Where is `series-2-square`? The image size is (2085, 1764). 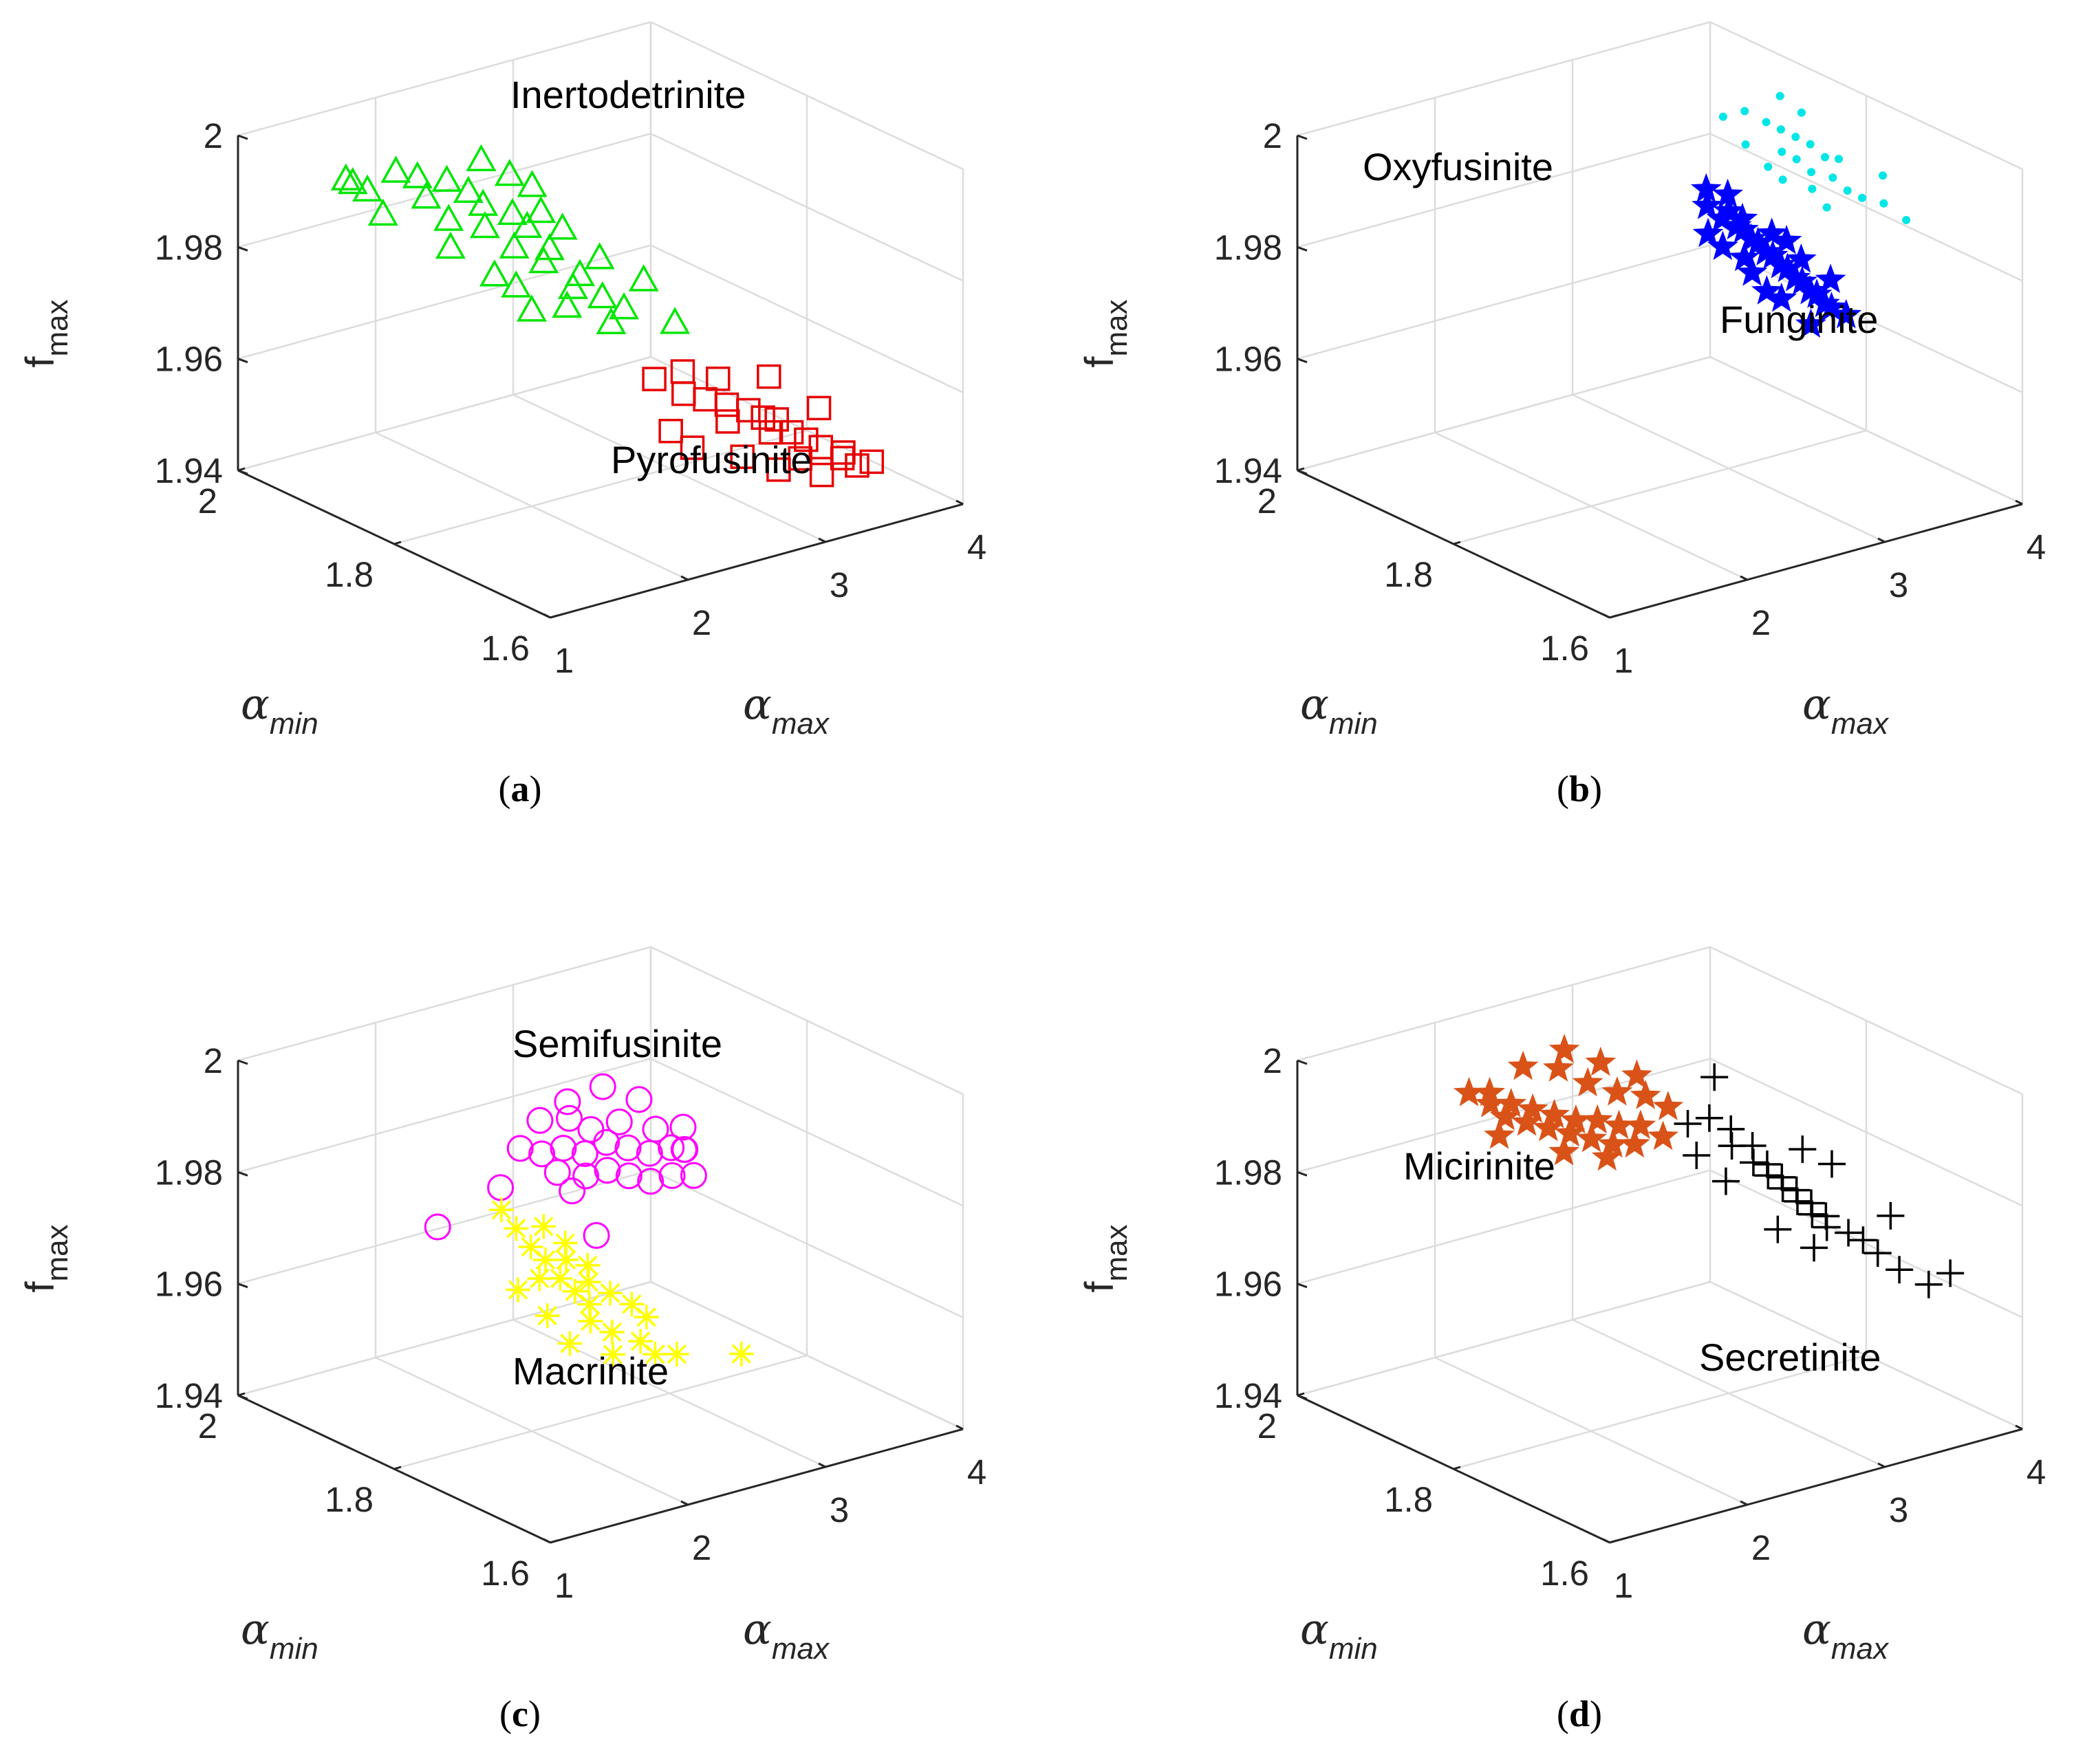 series-2-square is located at coordinates (764, 424).